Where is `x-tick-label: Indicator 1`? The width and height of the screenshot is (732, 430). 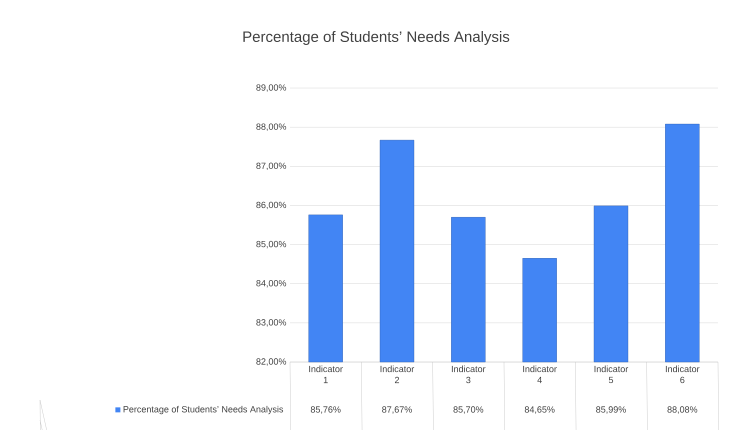
x-tick-label: Indicator 1 is located at coordinates (326, 375).